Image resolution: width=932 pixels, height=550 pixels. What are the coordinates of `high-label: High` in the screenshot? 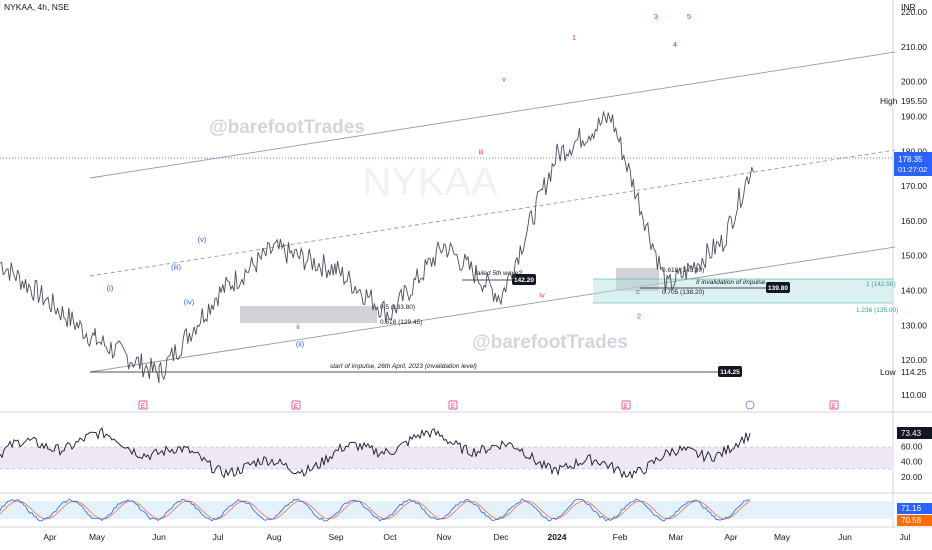 It's located at (889, 101).